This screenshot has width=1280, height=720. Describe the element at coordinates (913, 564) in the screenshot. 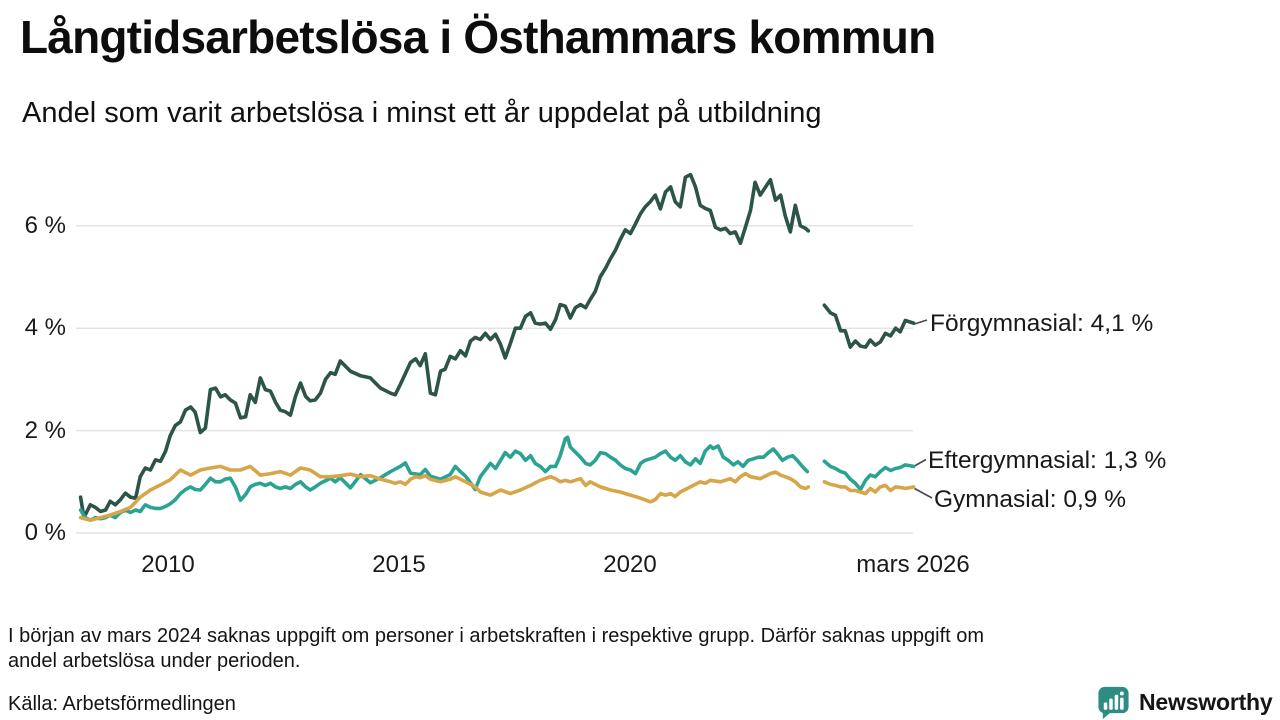

I see `x-axis-label-mars2026: mars 2026` at that location.